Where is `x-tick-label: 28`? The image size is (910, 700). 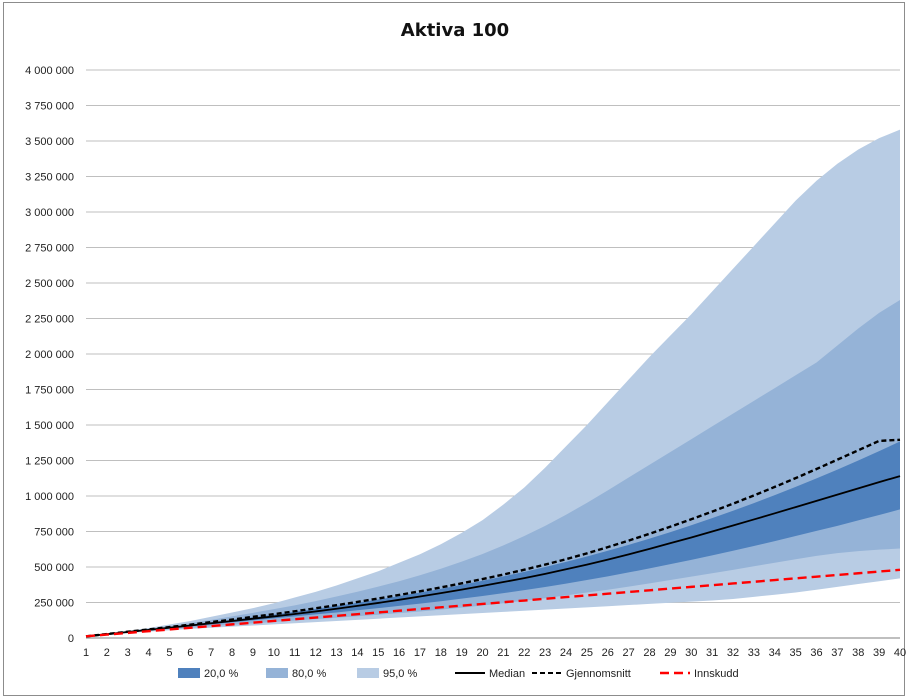
x-tick-label: 28 is located at coordinates (649, 653).